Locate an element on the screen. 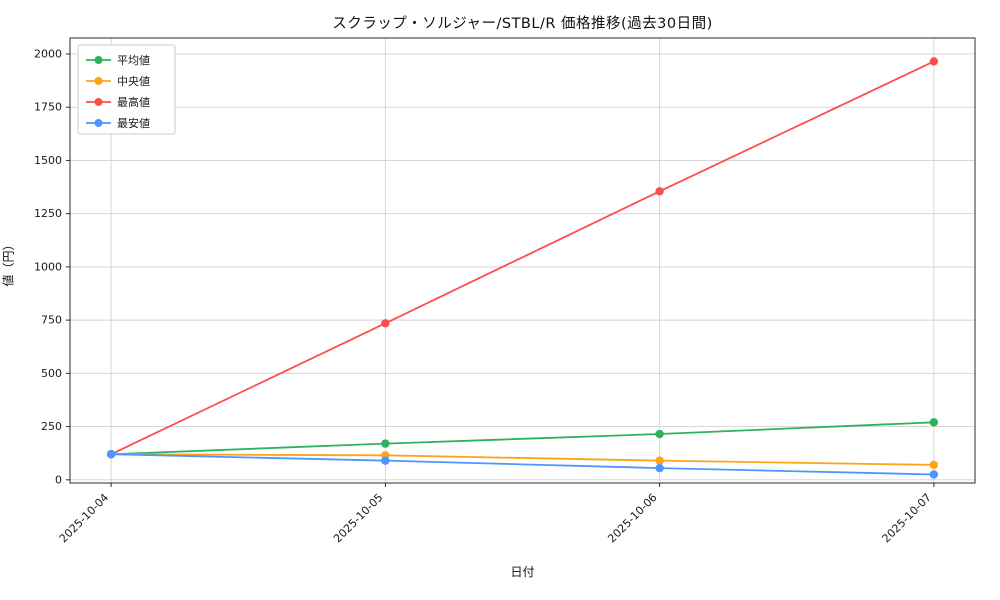 Image resolution: width=1000 pixels, height=600 pixels. legend-item-label: 最安値 is located at coordinates (133, 123).